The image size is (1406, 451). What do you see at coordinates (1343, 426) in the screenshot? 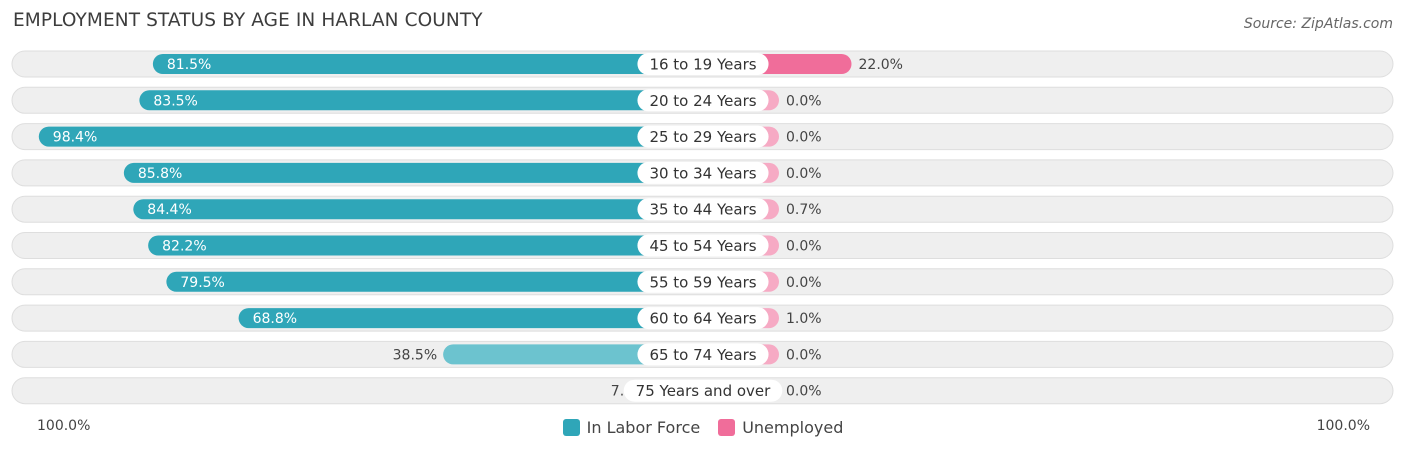
I see `axis-max-label: 100.0%` at bounding box center [1343, 426].